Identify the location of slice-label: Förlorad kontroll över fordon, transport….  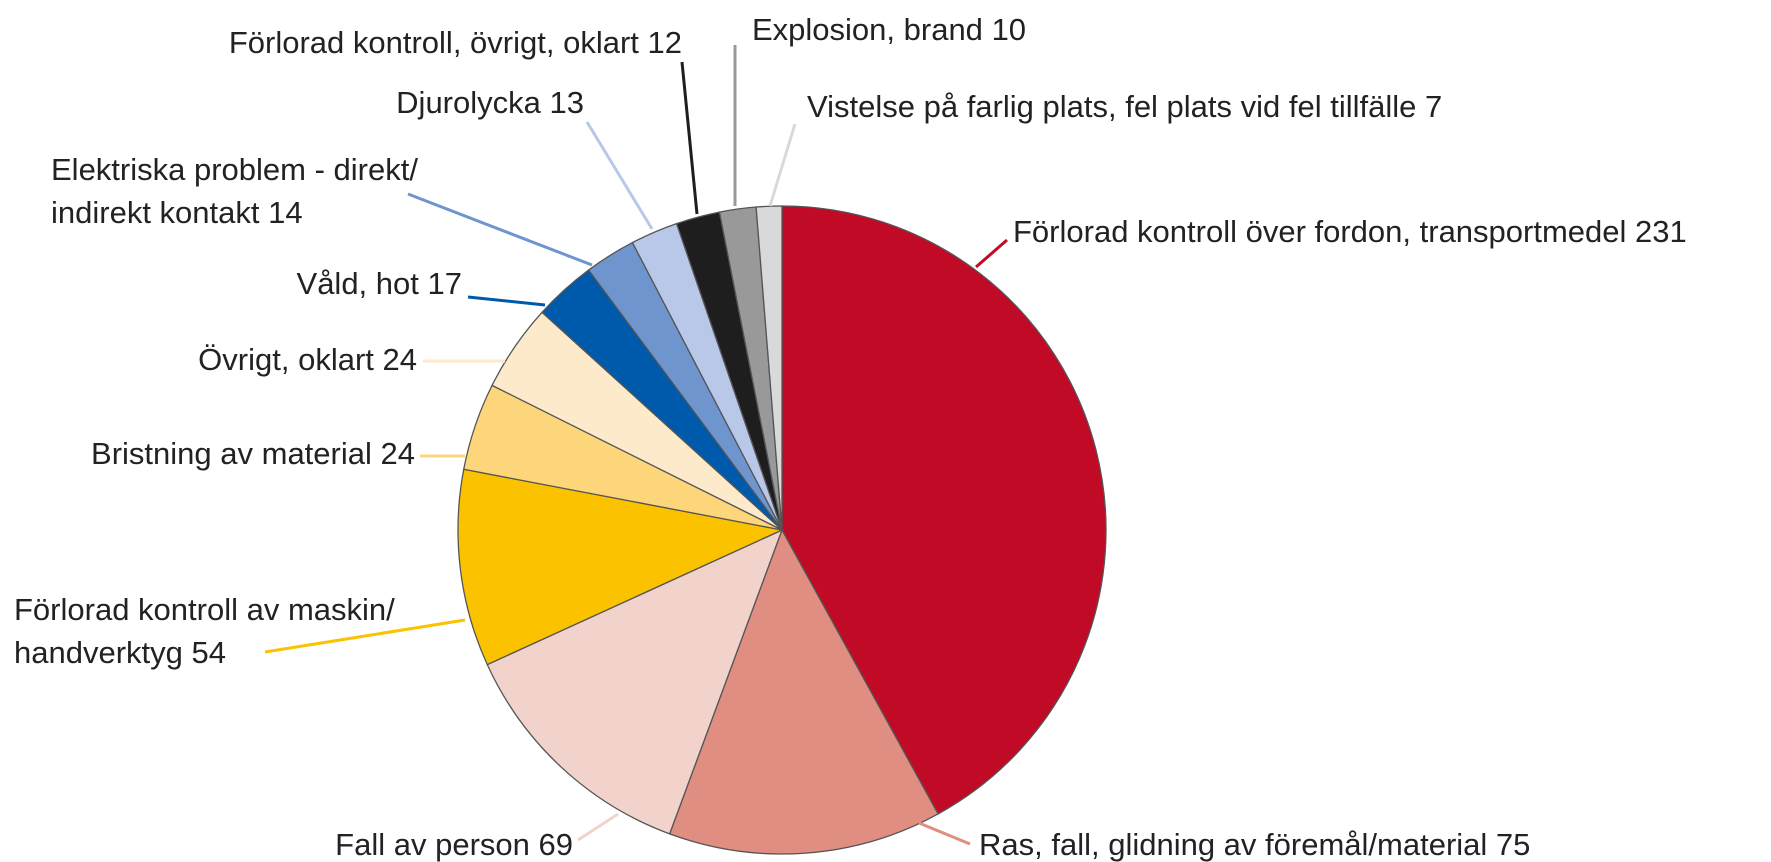
(1350, 231).